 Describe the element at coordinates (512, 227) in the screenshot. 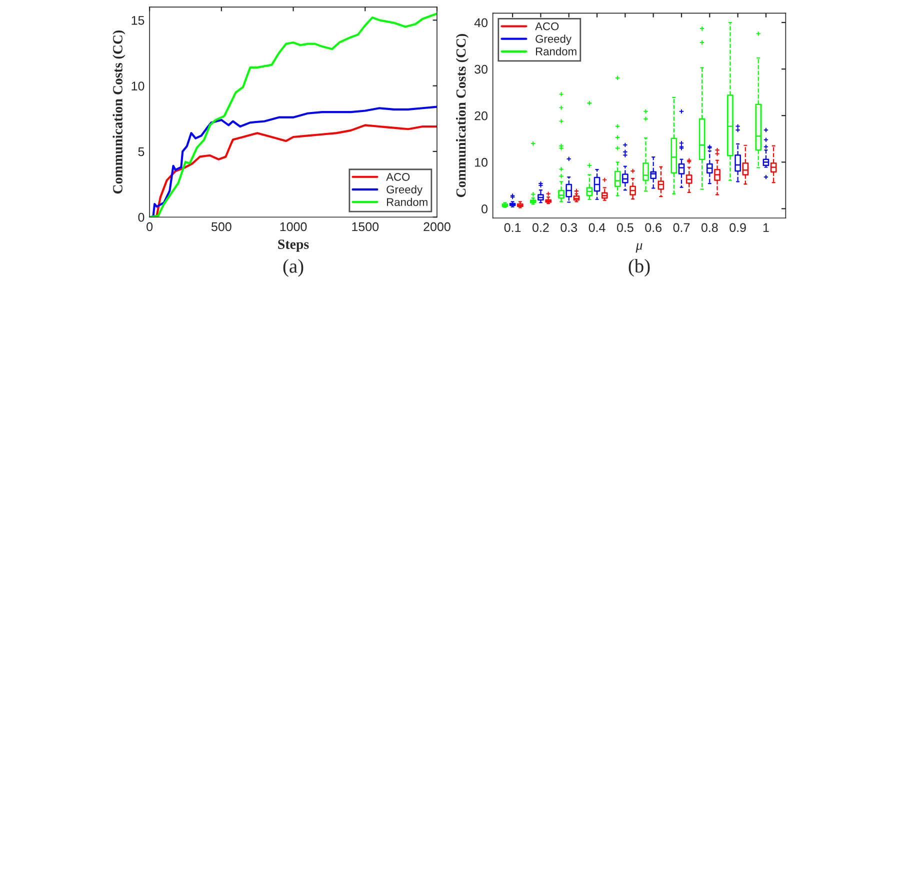

I see `x-tick-label: 0.1` at that location.